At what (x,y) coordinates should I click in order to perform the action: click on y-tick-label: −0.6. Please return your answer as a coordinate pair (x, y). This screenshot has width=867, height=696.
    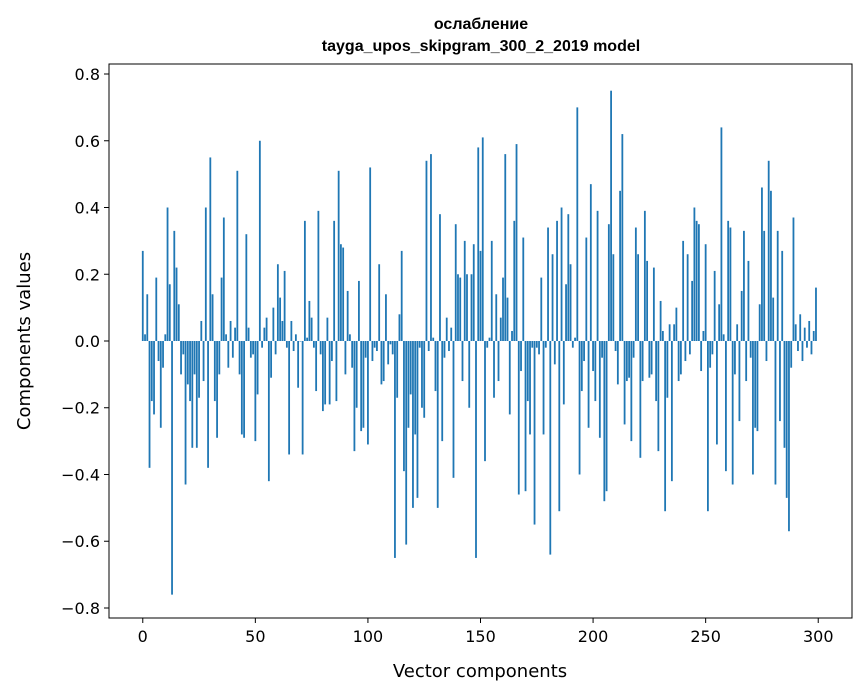
    Looking at the image, I should click on (80, 541).